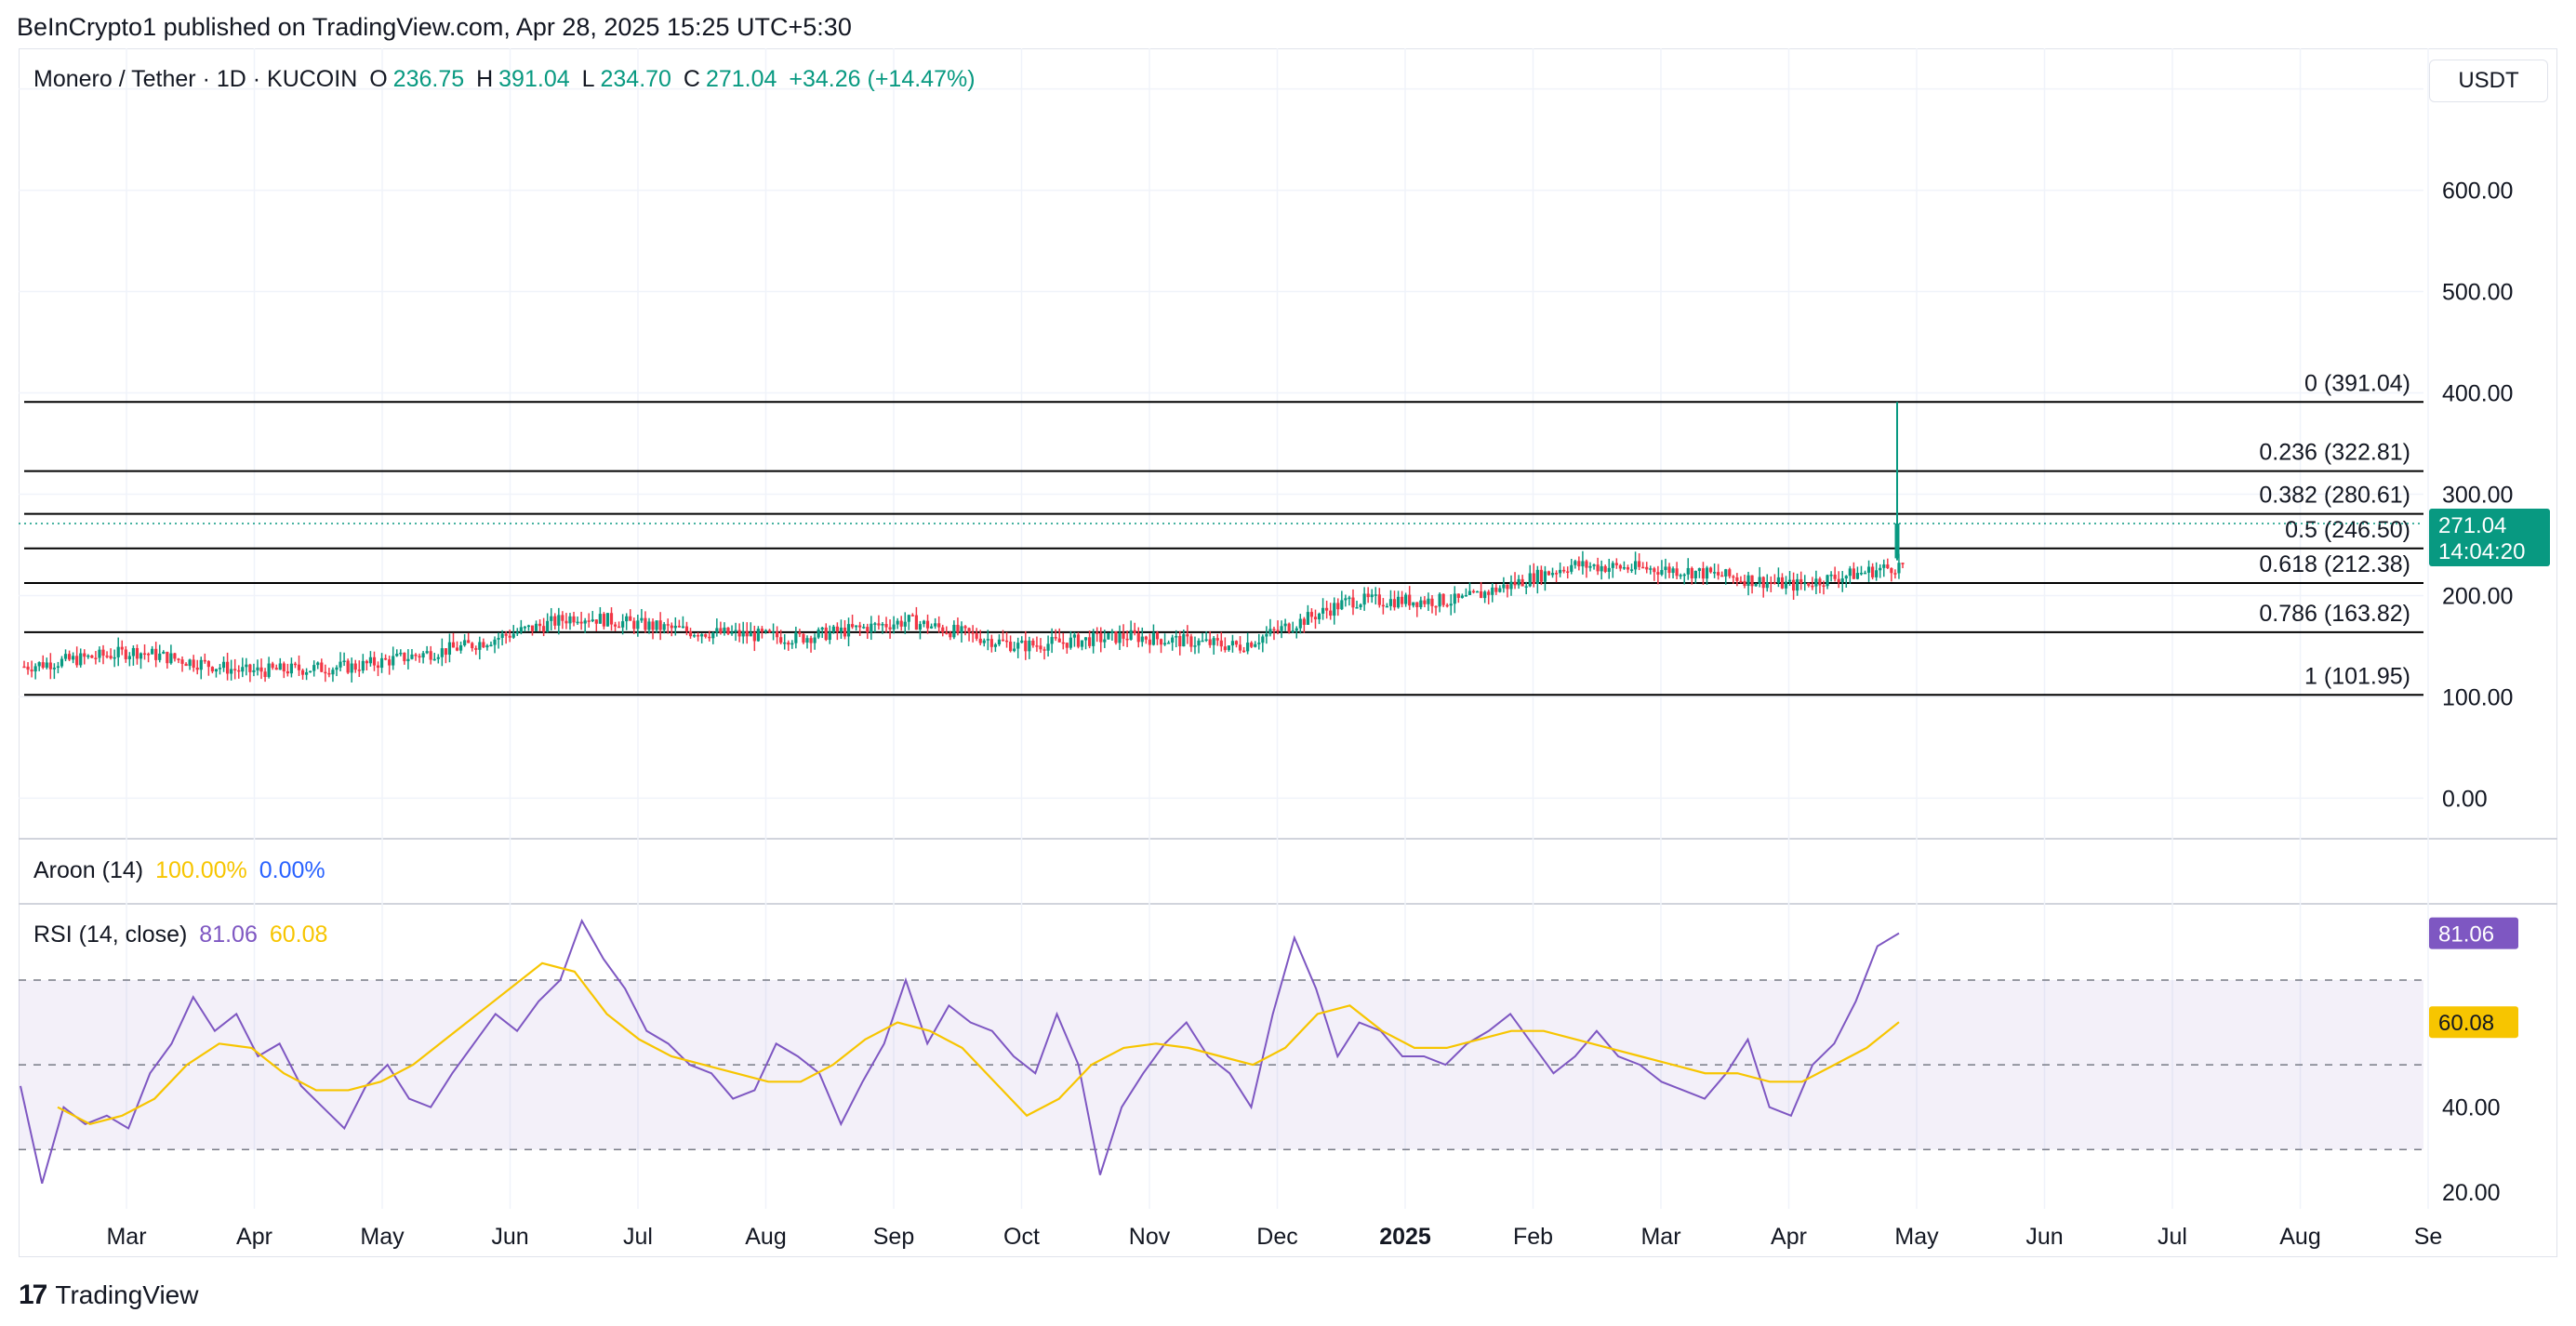  Describe the element at coordinates (195, 79) in the screenshot. I see `symbol-title: Monero / Tether · 1D · KUCOIN` at that location.